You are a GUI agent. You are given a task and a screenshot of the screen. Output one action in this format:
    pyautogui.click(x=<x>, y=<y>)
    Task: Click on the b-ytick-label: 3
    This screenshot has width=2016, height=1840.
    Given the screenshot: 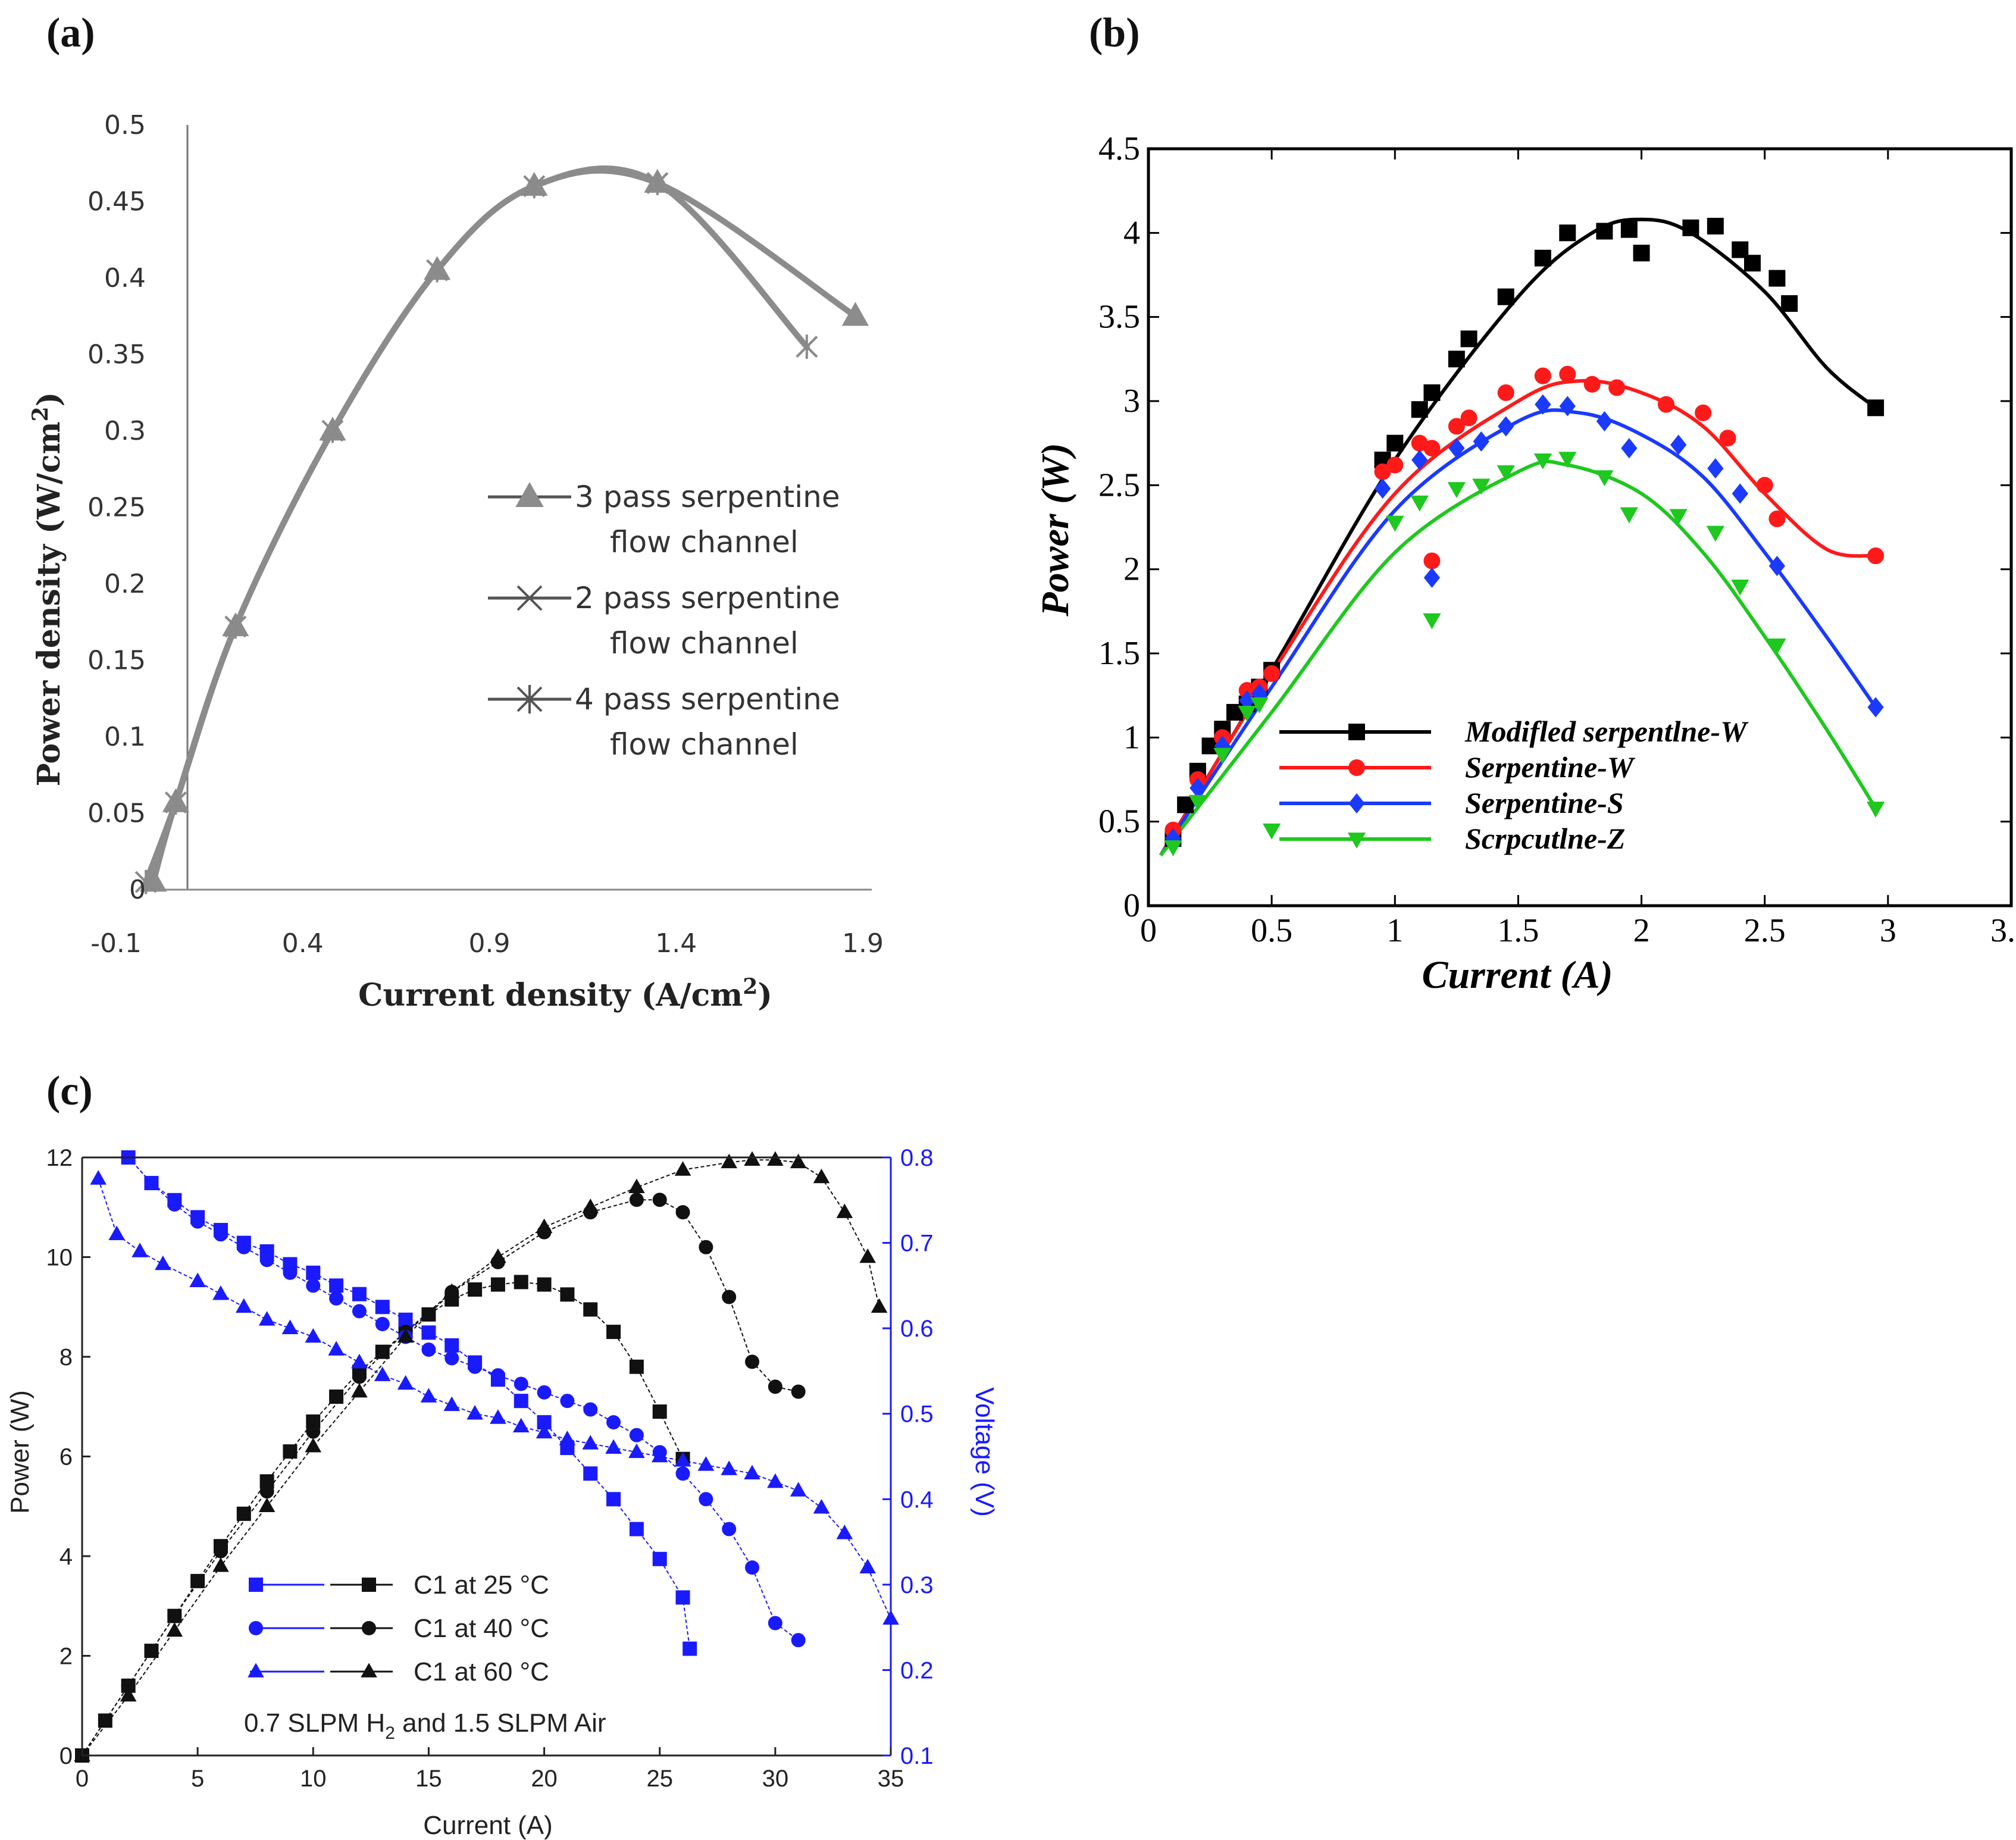 What is the action you would take?
    pyautogui.click(x=1131, y=401)
    